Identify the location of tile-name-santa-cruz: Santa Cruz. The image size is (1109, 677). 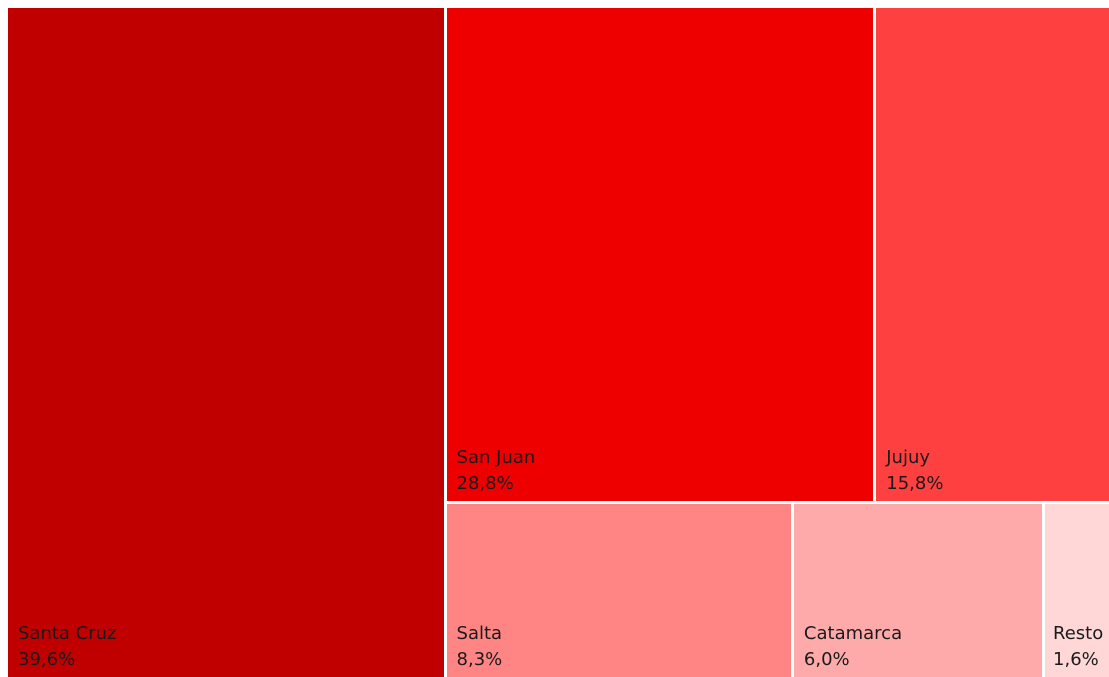
(67, 633).